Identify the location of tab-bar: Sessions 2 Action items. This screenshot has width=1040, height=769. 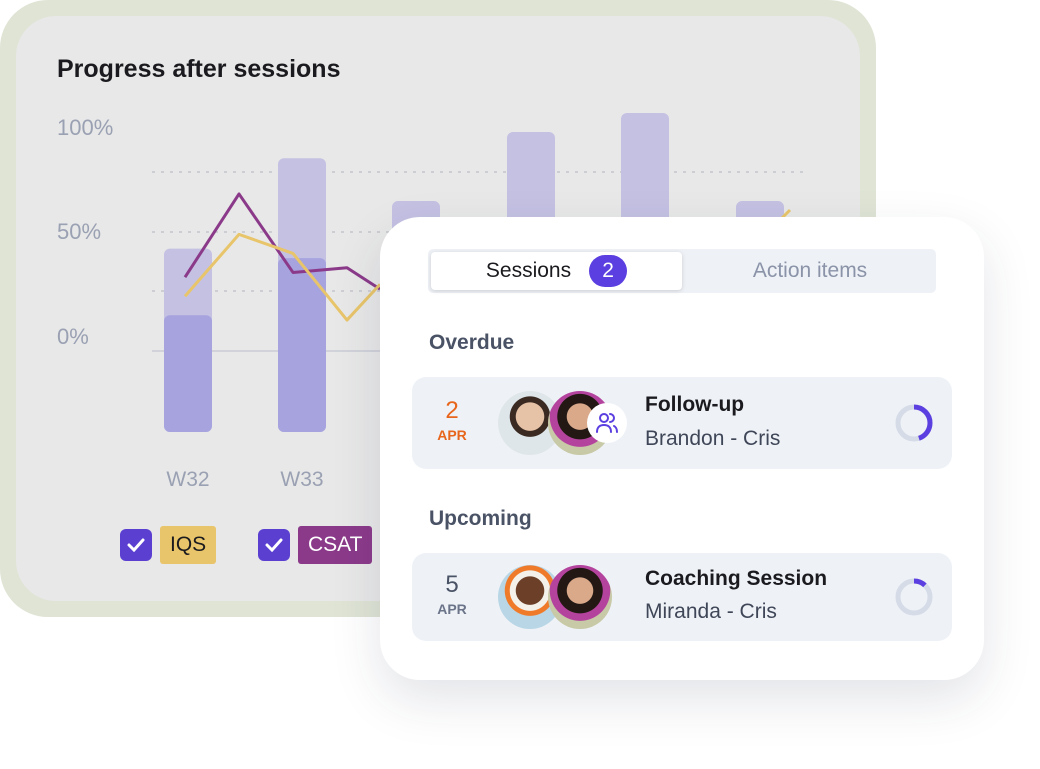
(682, 271).